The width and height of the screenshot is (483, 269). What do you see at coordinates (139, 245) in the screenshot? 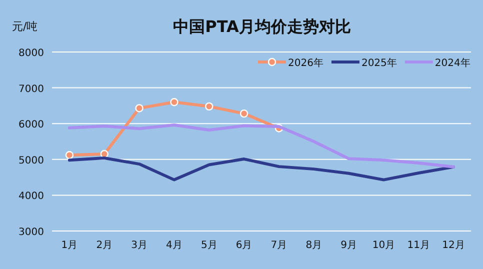
I see `x-tick-label: 3月` at bounding box center [139, 245].